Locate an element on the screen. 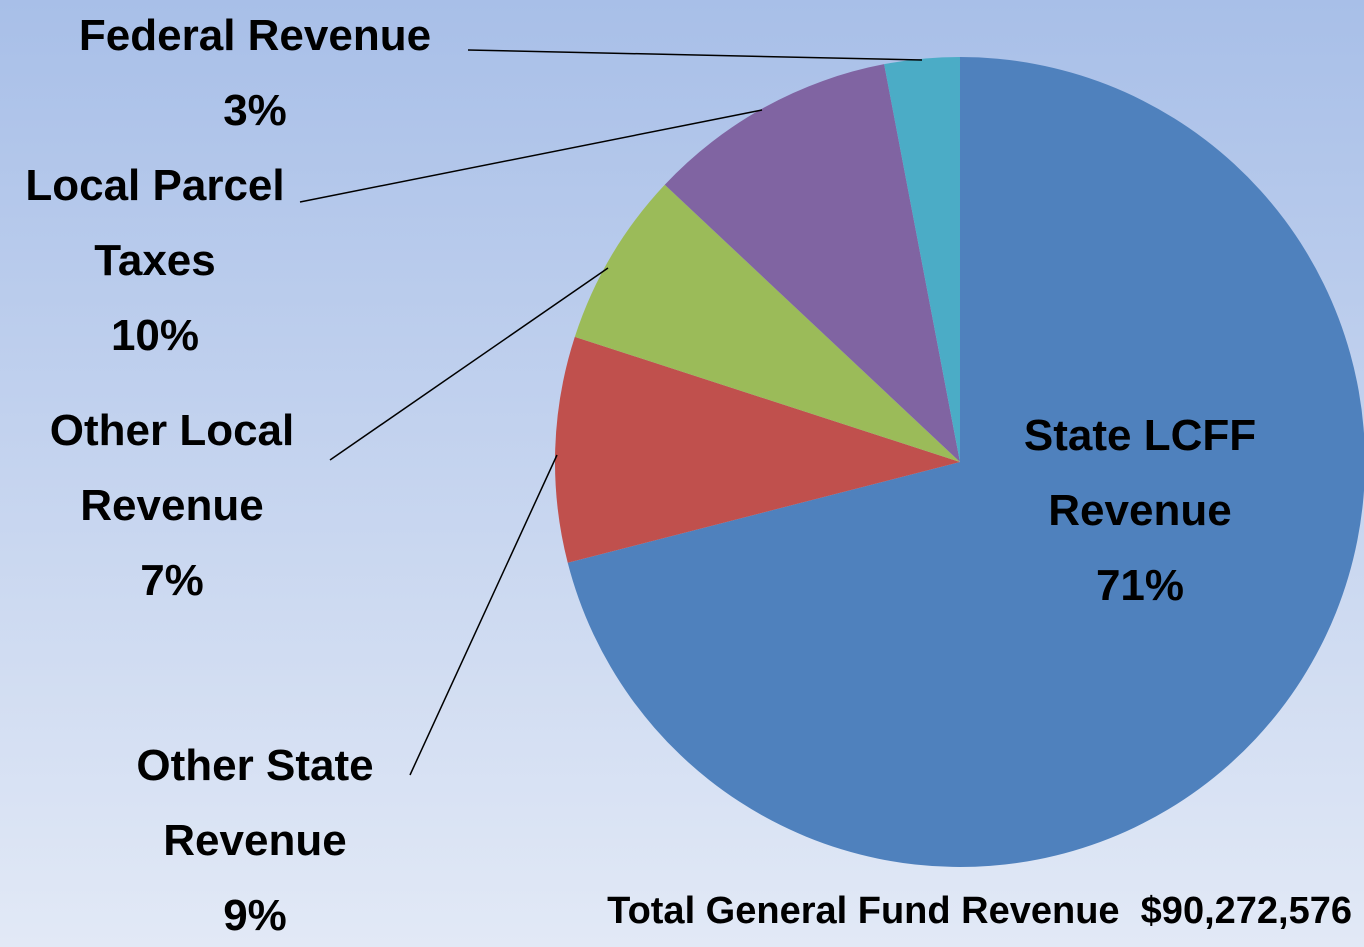 This screenshot has height=947, width=1364. total-annotation: Total General Fund Revenue $90,272,576 is located at coordinates (979, 911).